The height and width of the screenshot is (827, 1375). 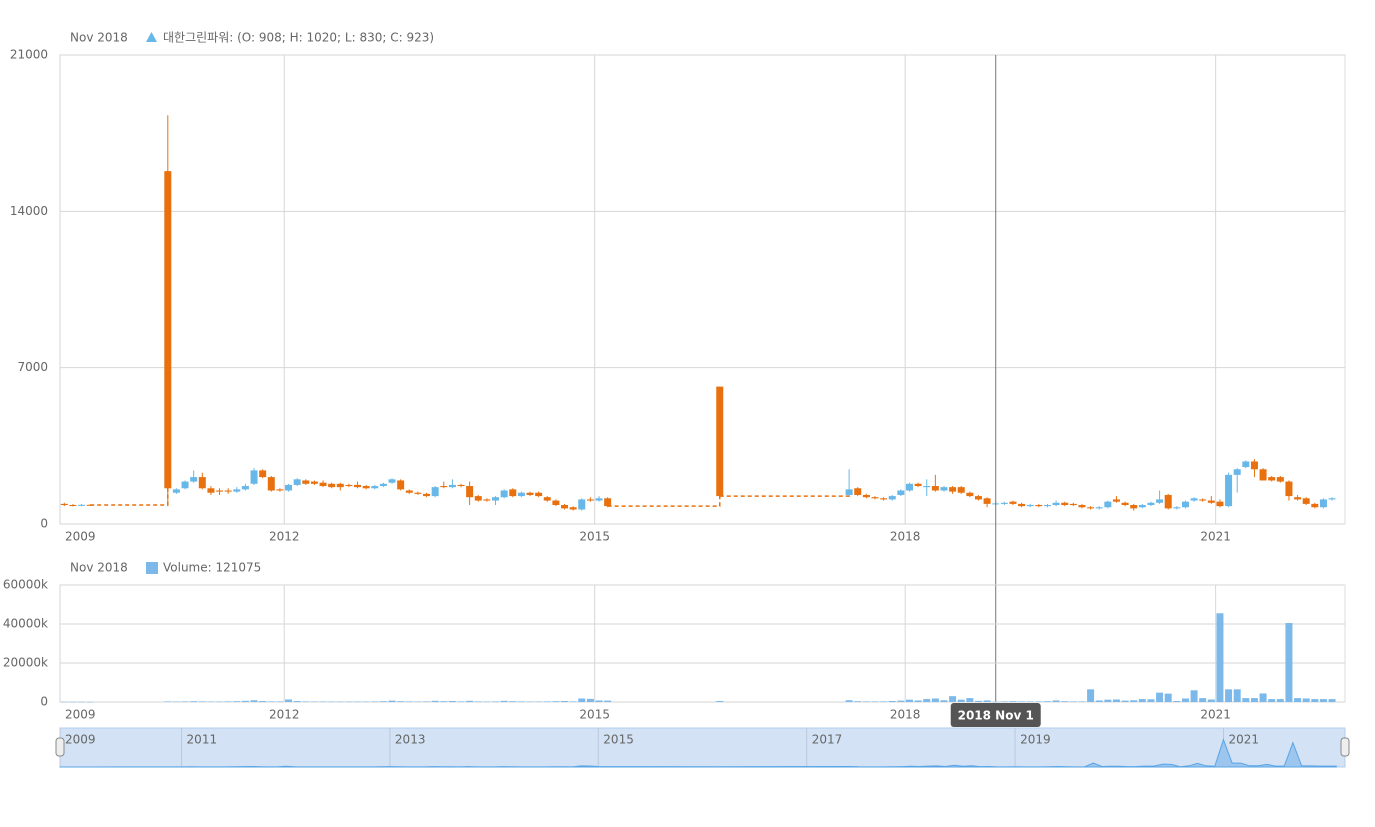 What do you see at coordinates (702, 747) in the screenshot?
I see `navigator` at bounding box center [702, 747].